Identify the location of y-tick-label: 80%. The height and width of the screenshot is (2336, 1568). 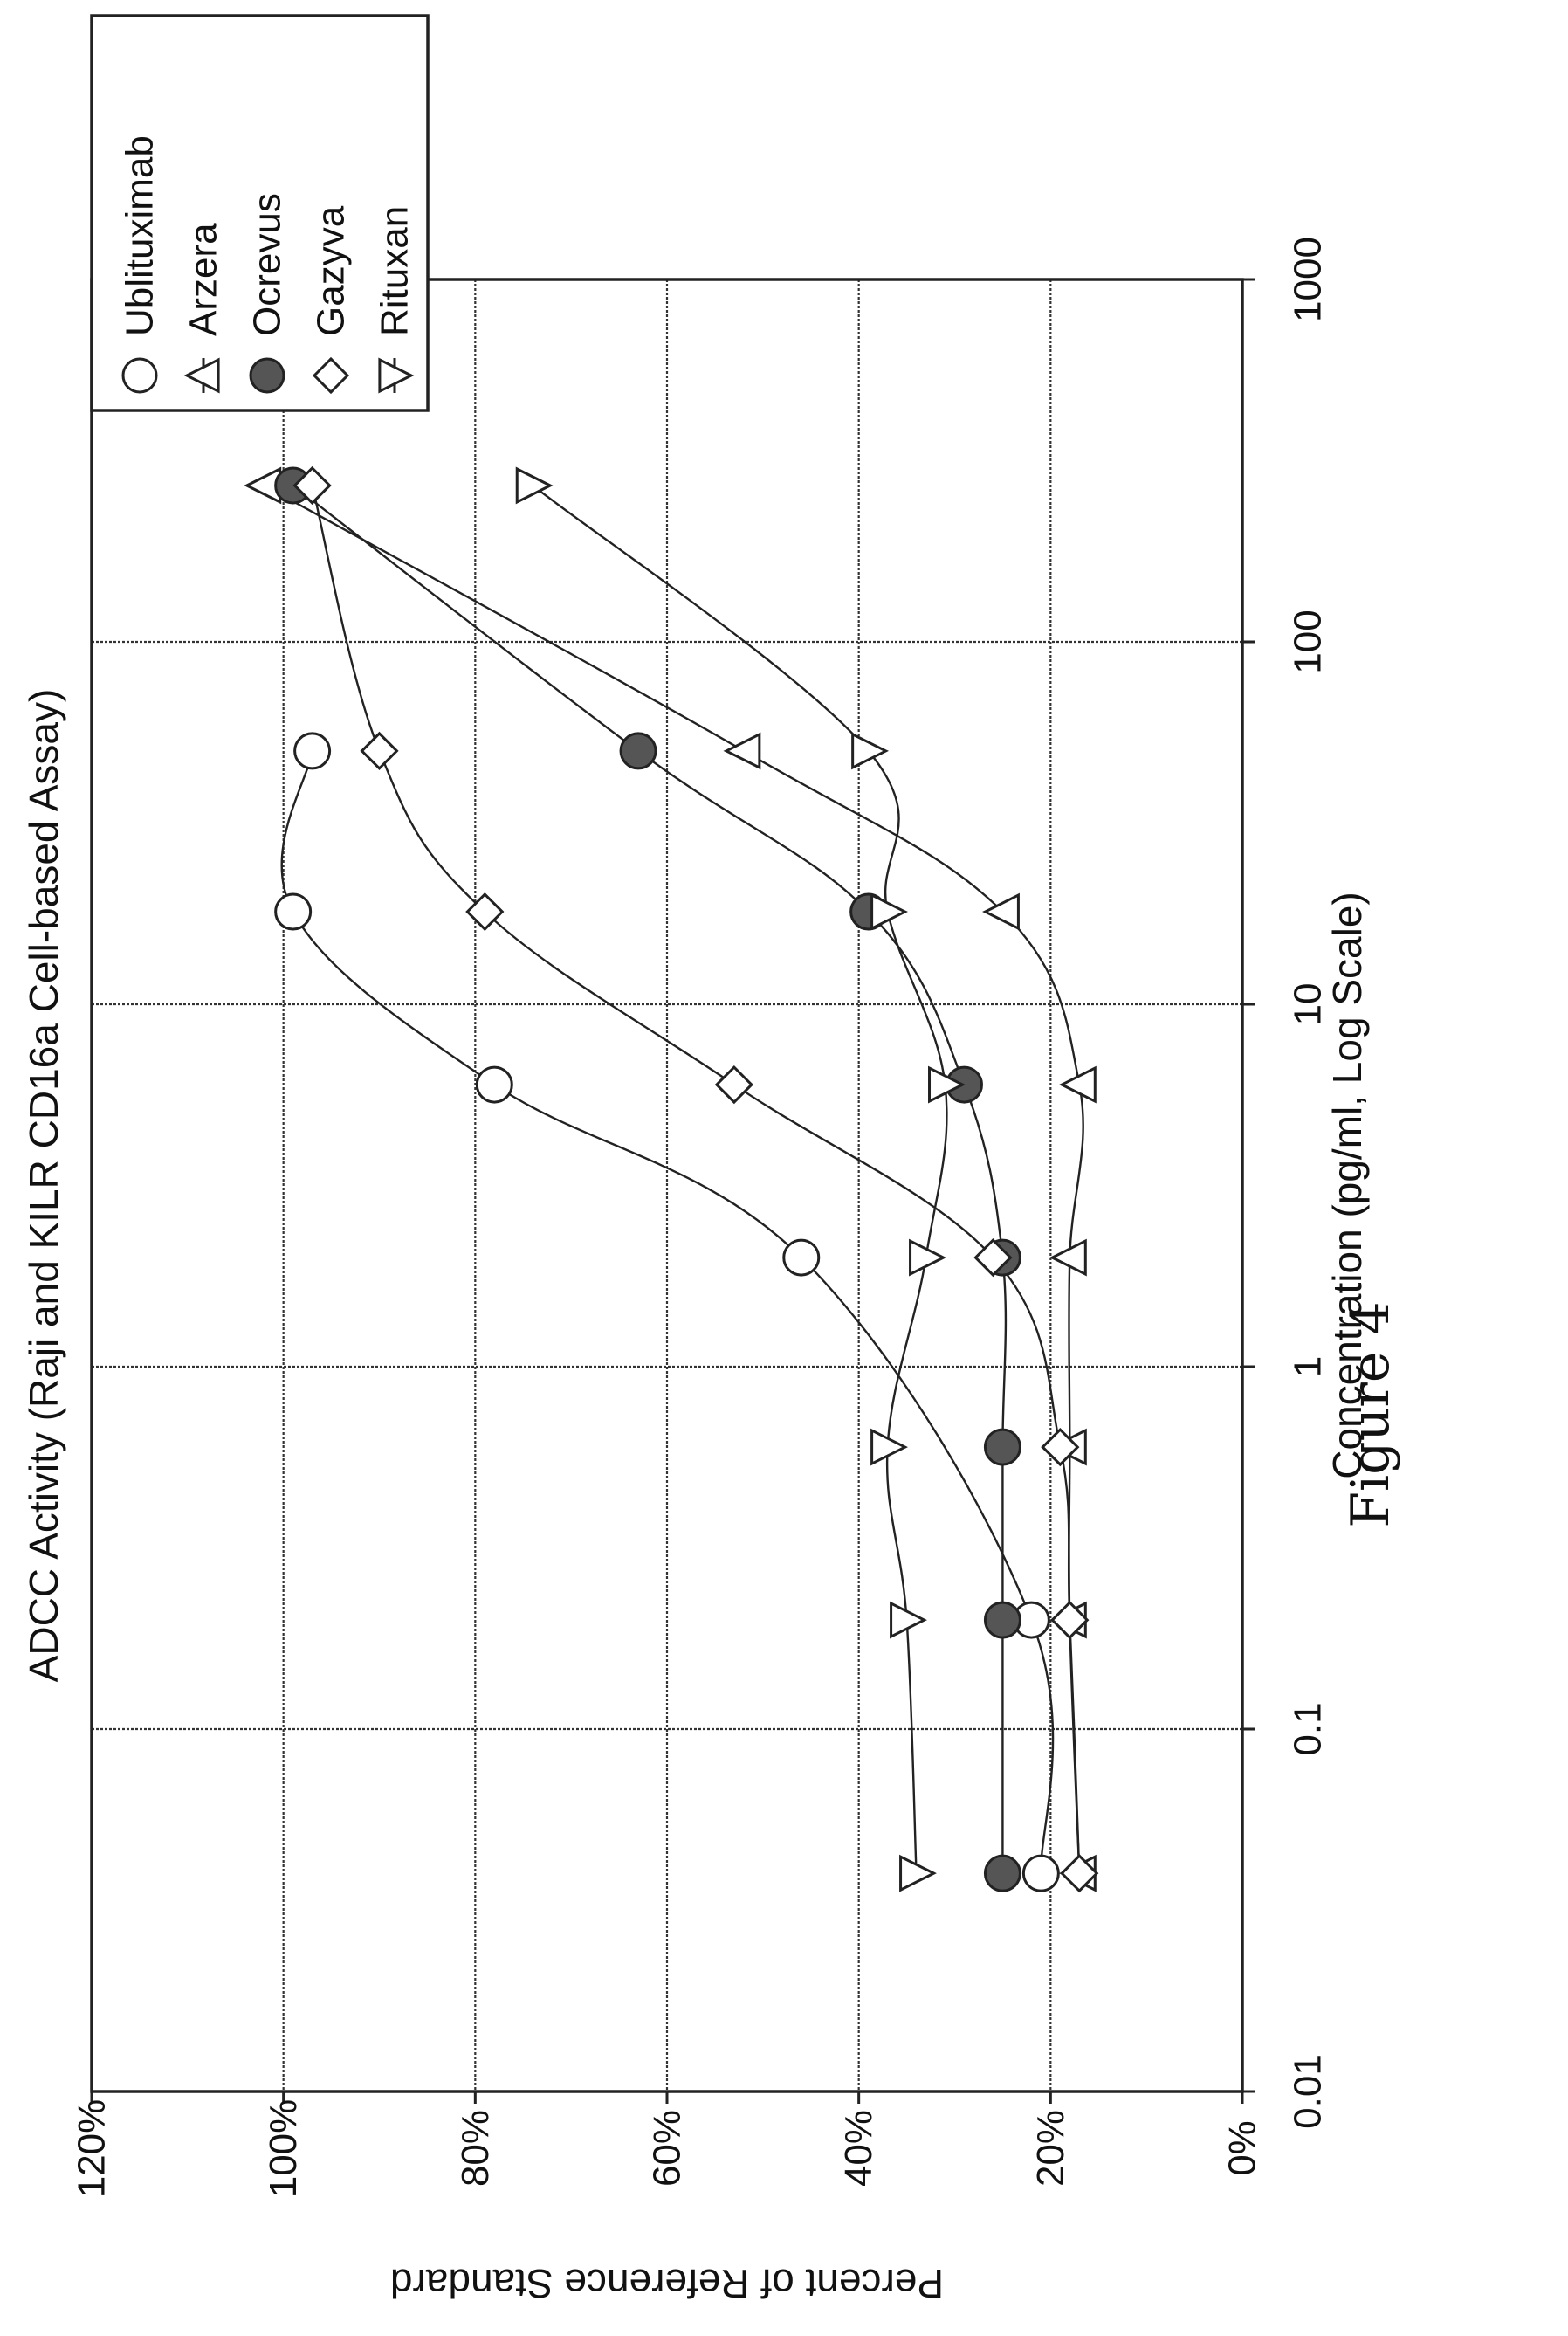
(476, 2148).